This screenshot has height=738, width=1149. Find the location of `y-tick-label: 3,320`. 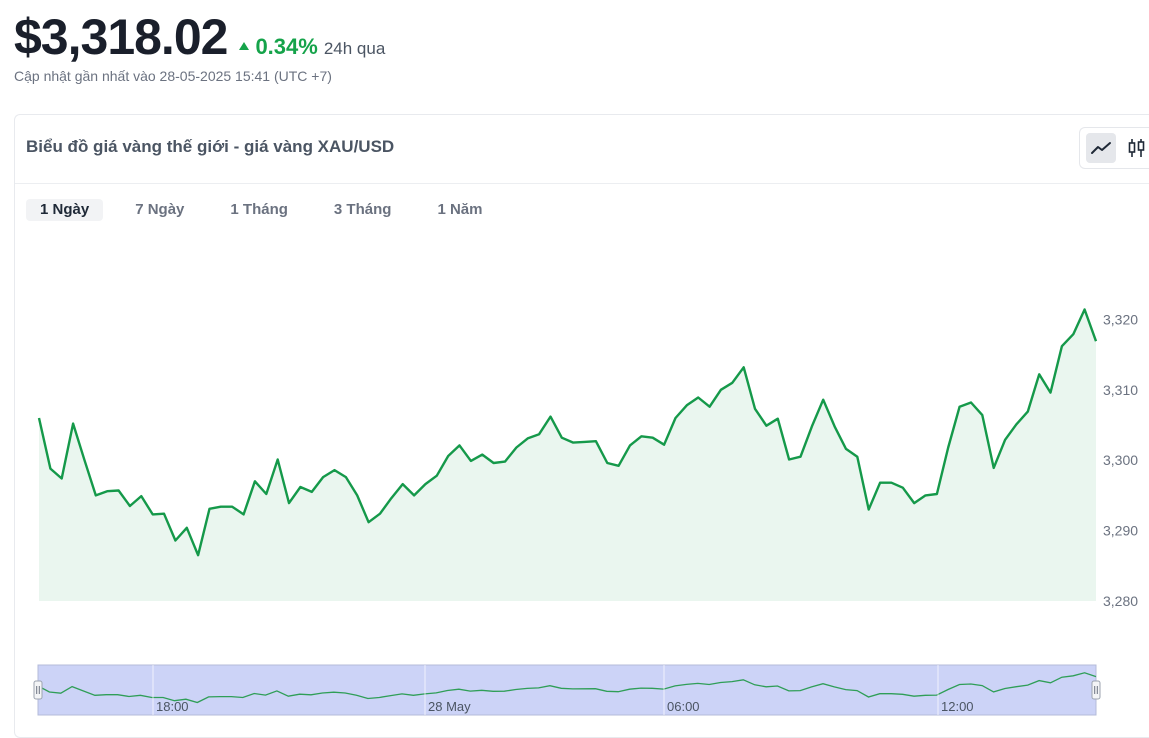

y-tick-label: 3,320 is located at coordinates (1120, 319).